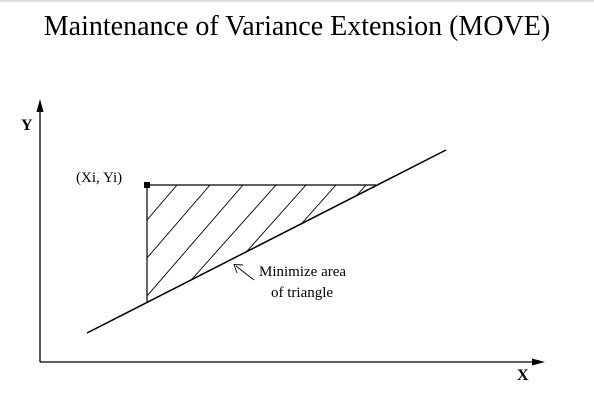  I want to click on slide-title: Maintenance of Variance Extension (MOVE), so click(297, 26).